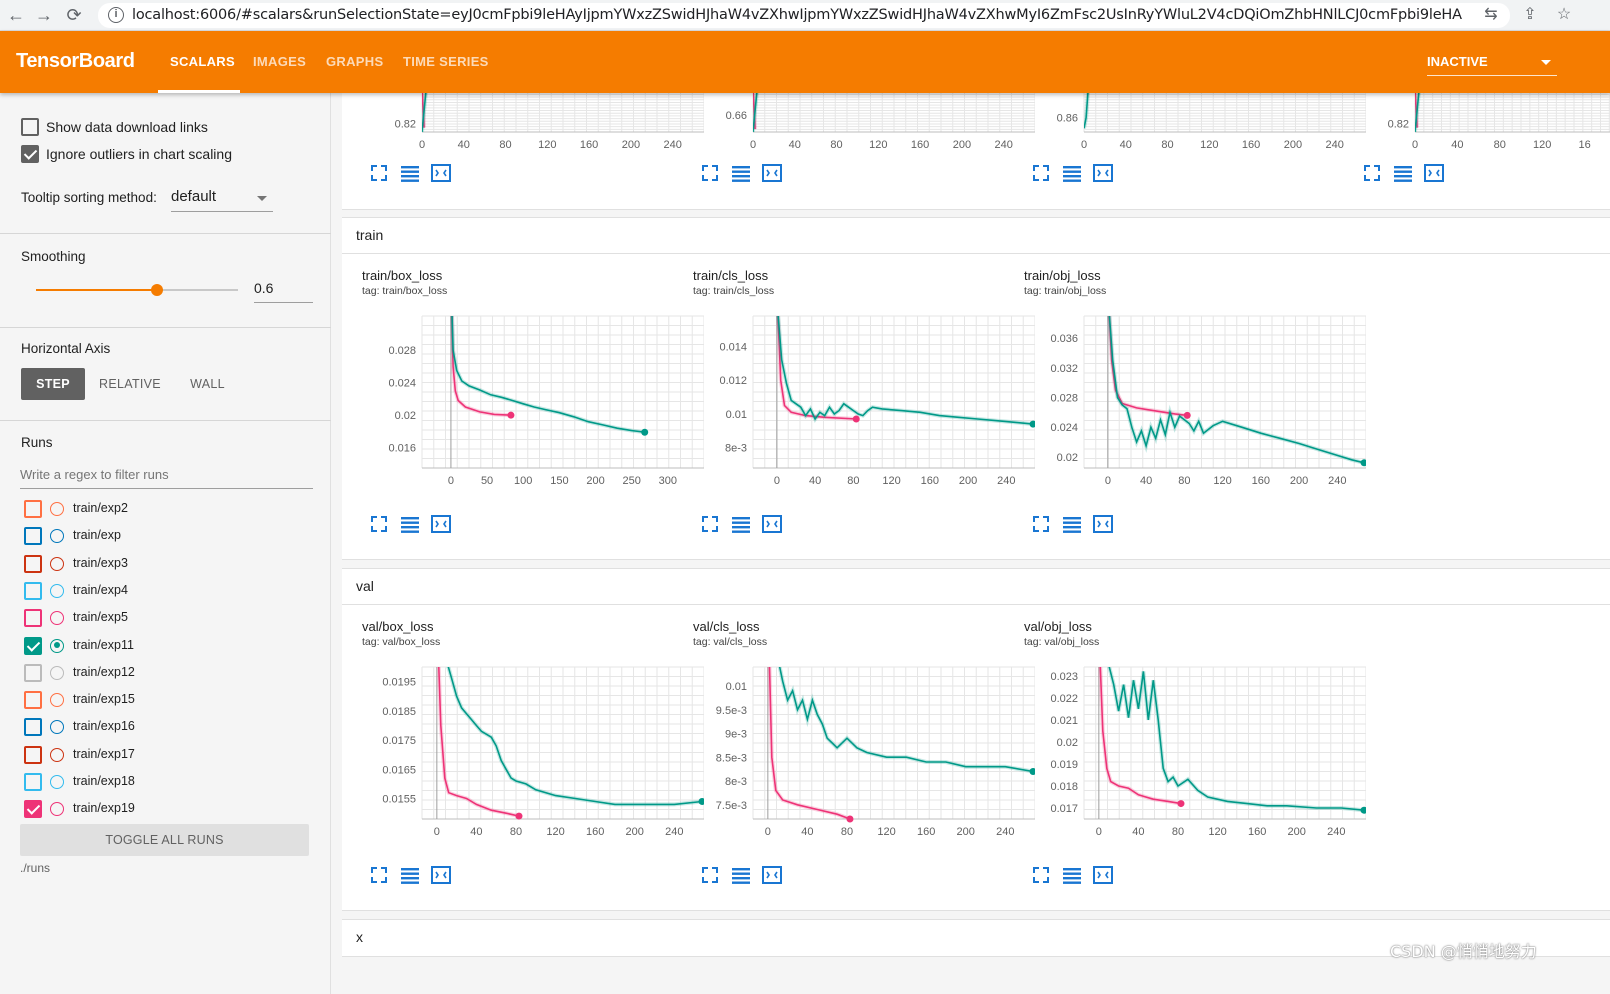 The image size is (1610, 994). I want to click on section-header-x: x, so click(976, 938).